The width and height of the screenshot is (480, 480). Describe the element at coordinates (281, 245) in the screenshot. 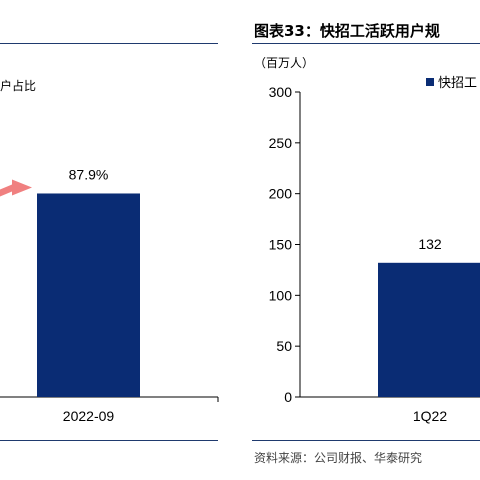

I see `right-y-tick-label: 150` at that location.